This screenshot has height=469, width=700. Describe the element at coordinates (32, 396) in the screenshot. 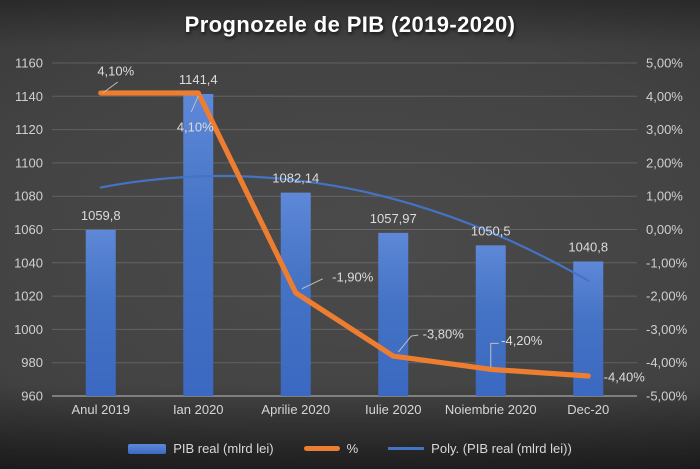

I see `axis-tick-left: 960` at that location.